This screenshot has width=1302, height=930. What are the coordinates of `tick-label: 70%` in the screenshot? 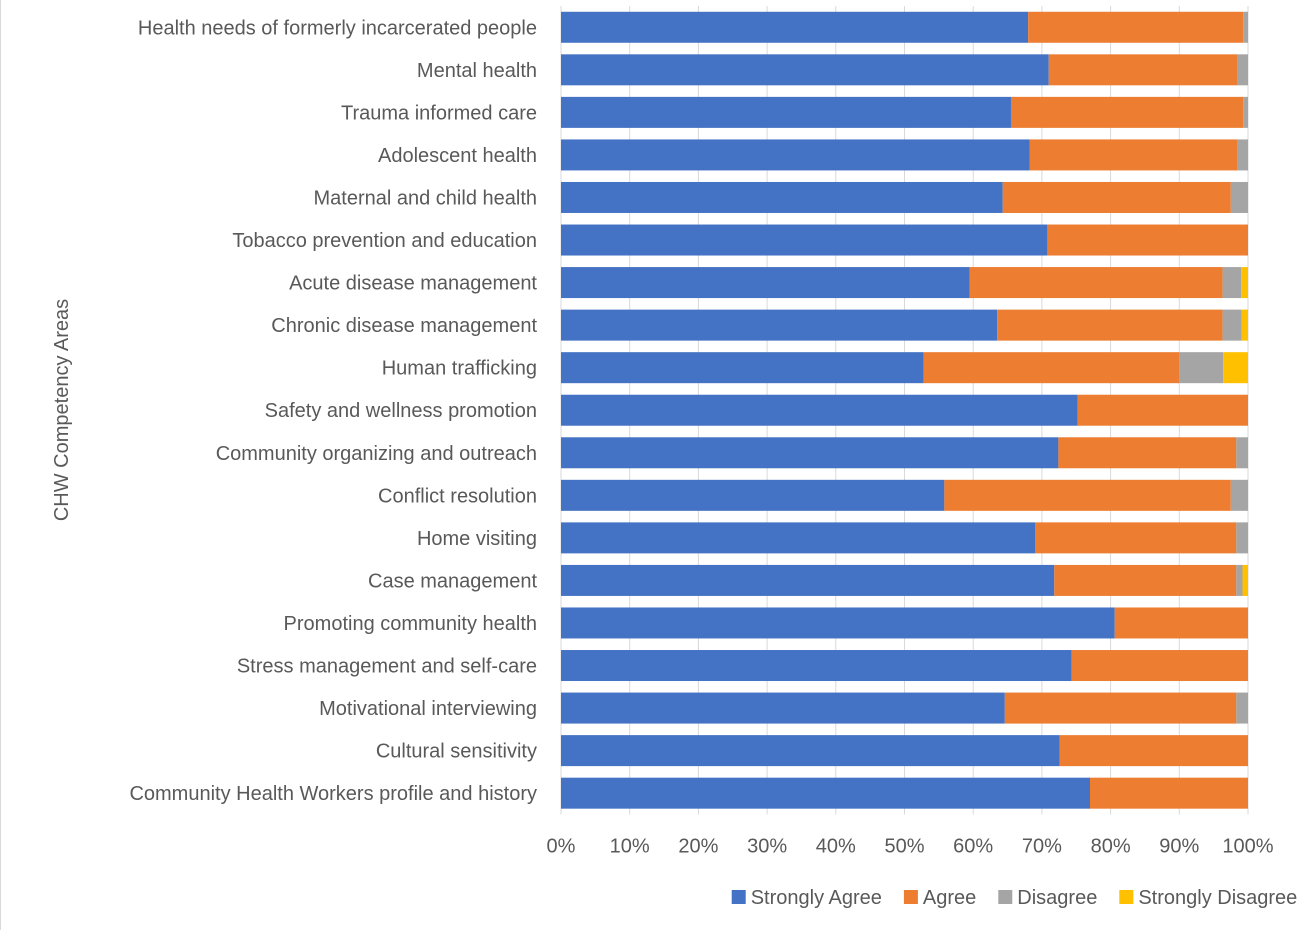 It's located at (1042, 846).